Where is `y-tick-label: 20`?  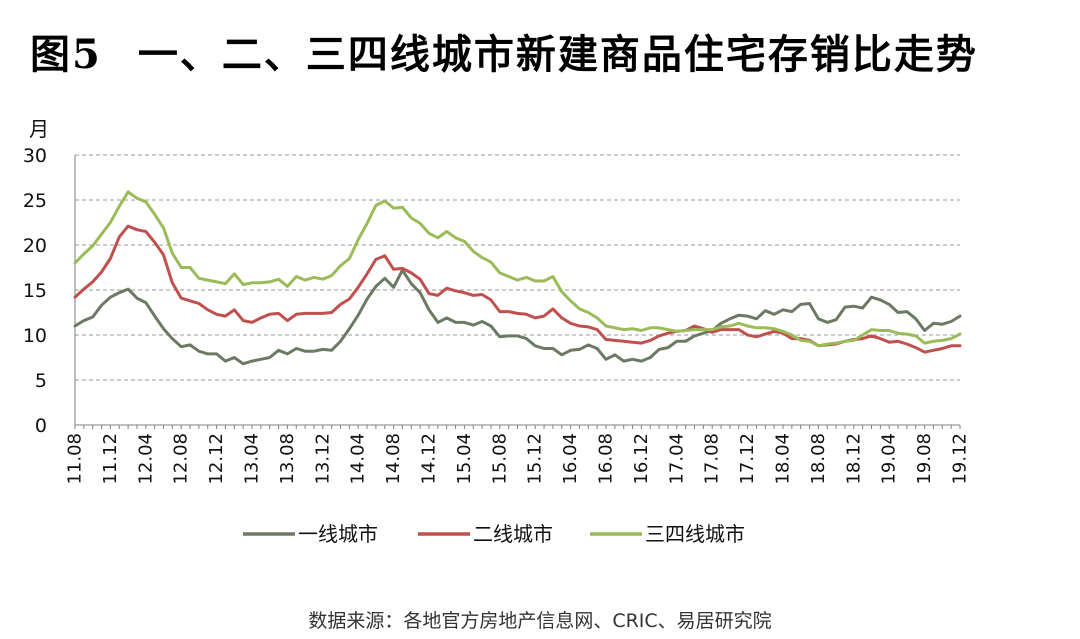
y-tick-label: 20 is located at coordinates (35, 246).